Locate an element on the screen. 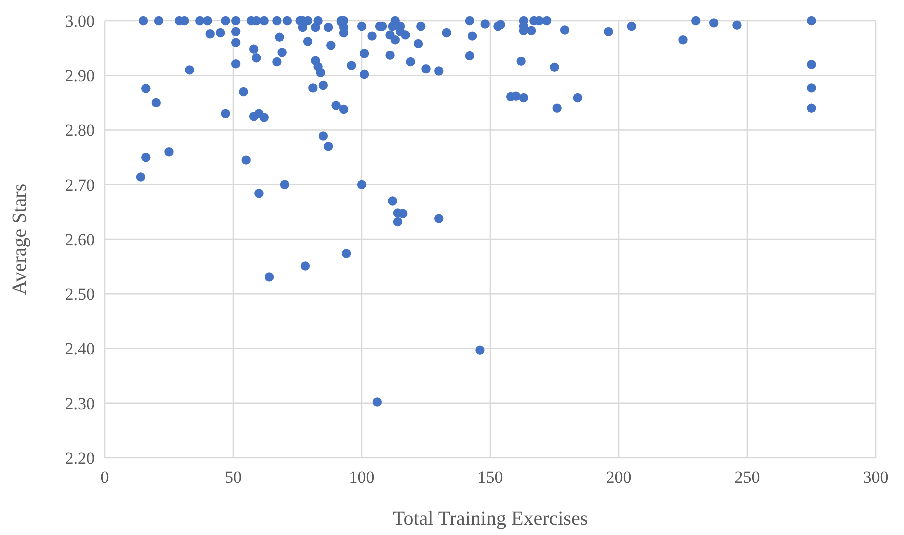 The height and width of the screenshot is (535, 904). y-tick-label: 2.20 is located at coordinates (80, 458).